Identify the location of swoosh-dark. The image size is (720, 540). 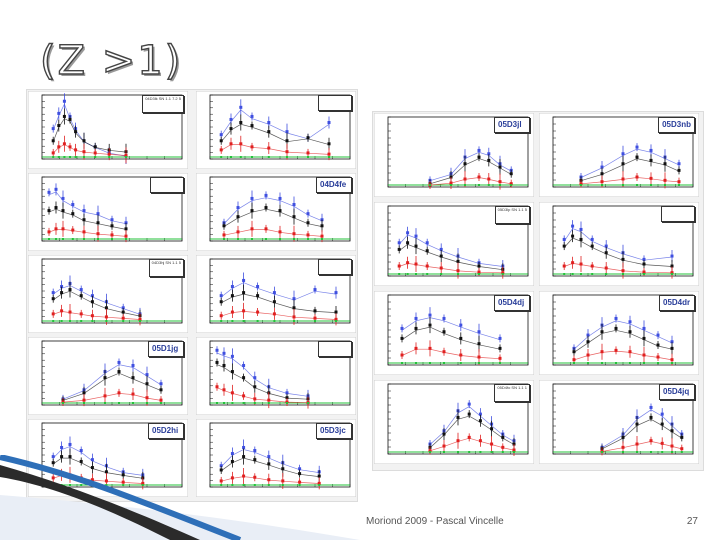
(100, 502).